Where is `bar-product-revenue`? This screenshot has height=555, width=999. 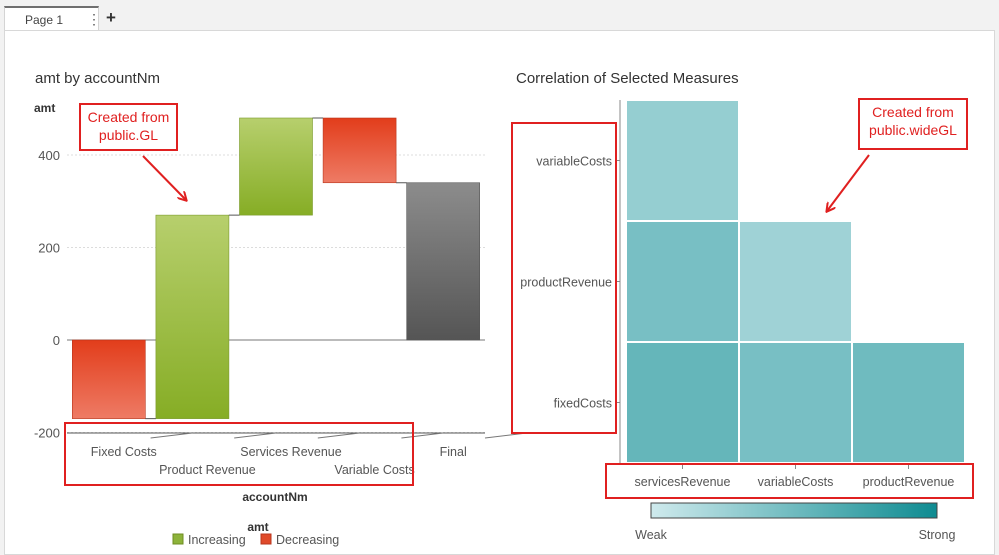
bar-product-revenue is located at coordinates (192, 316).